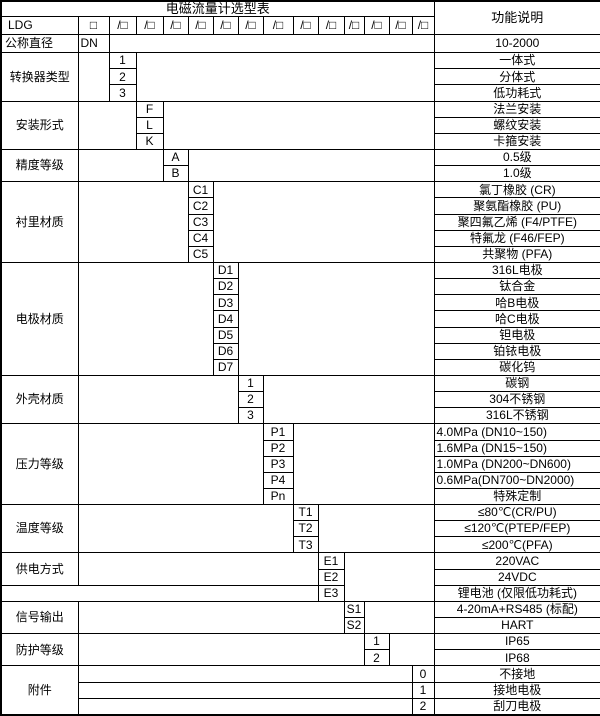 This screenshot has width=600, height=716. What do you see at coordinates (516, 432) in the screenshot?
I see `function-cell: 4.0MPa (DN10~150)` at bounding box center [516, 432].